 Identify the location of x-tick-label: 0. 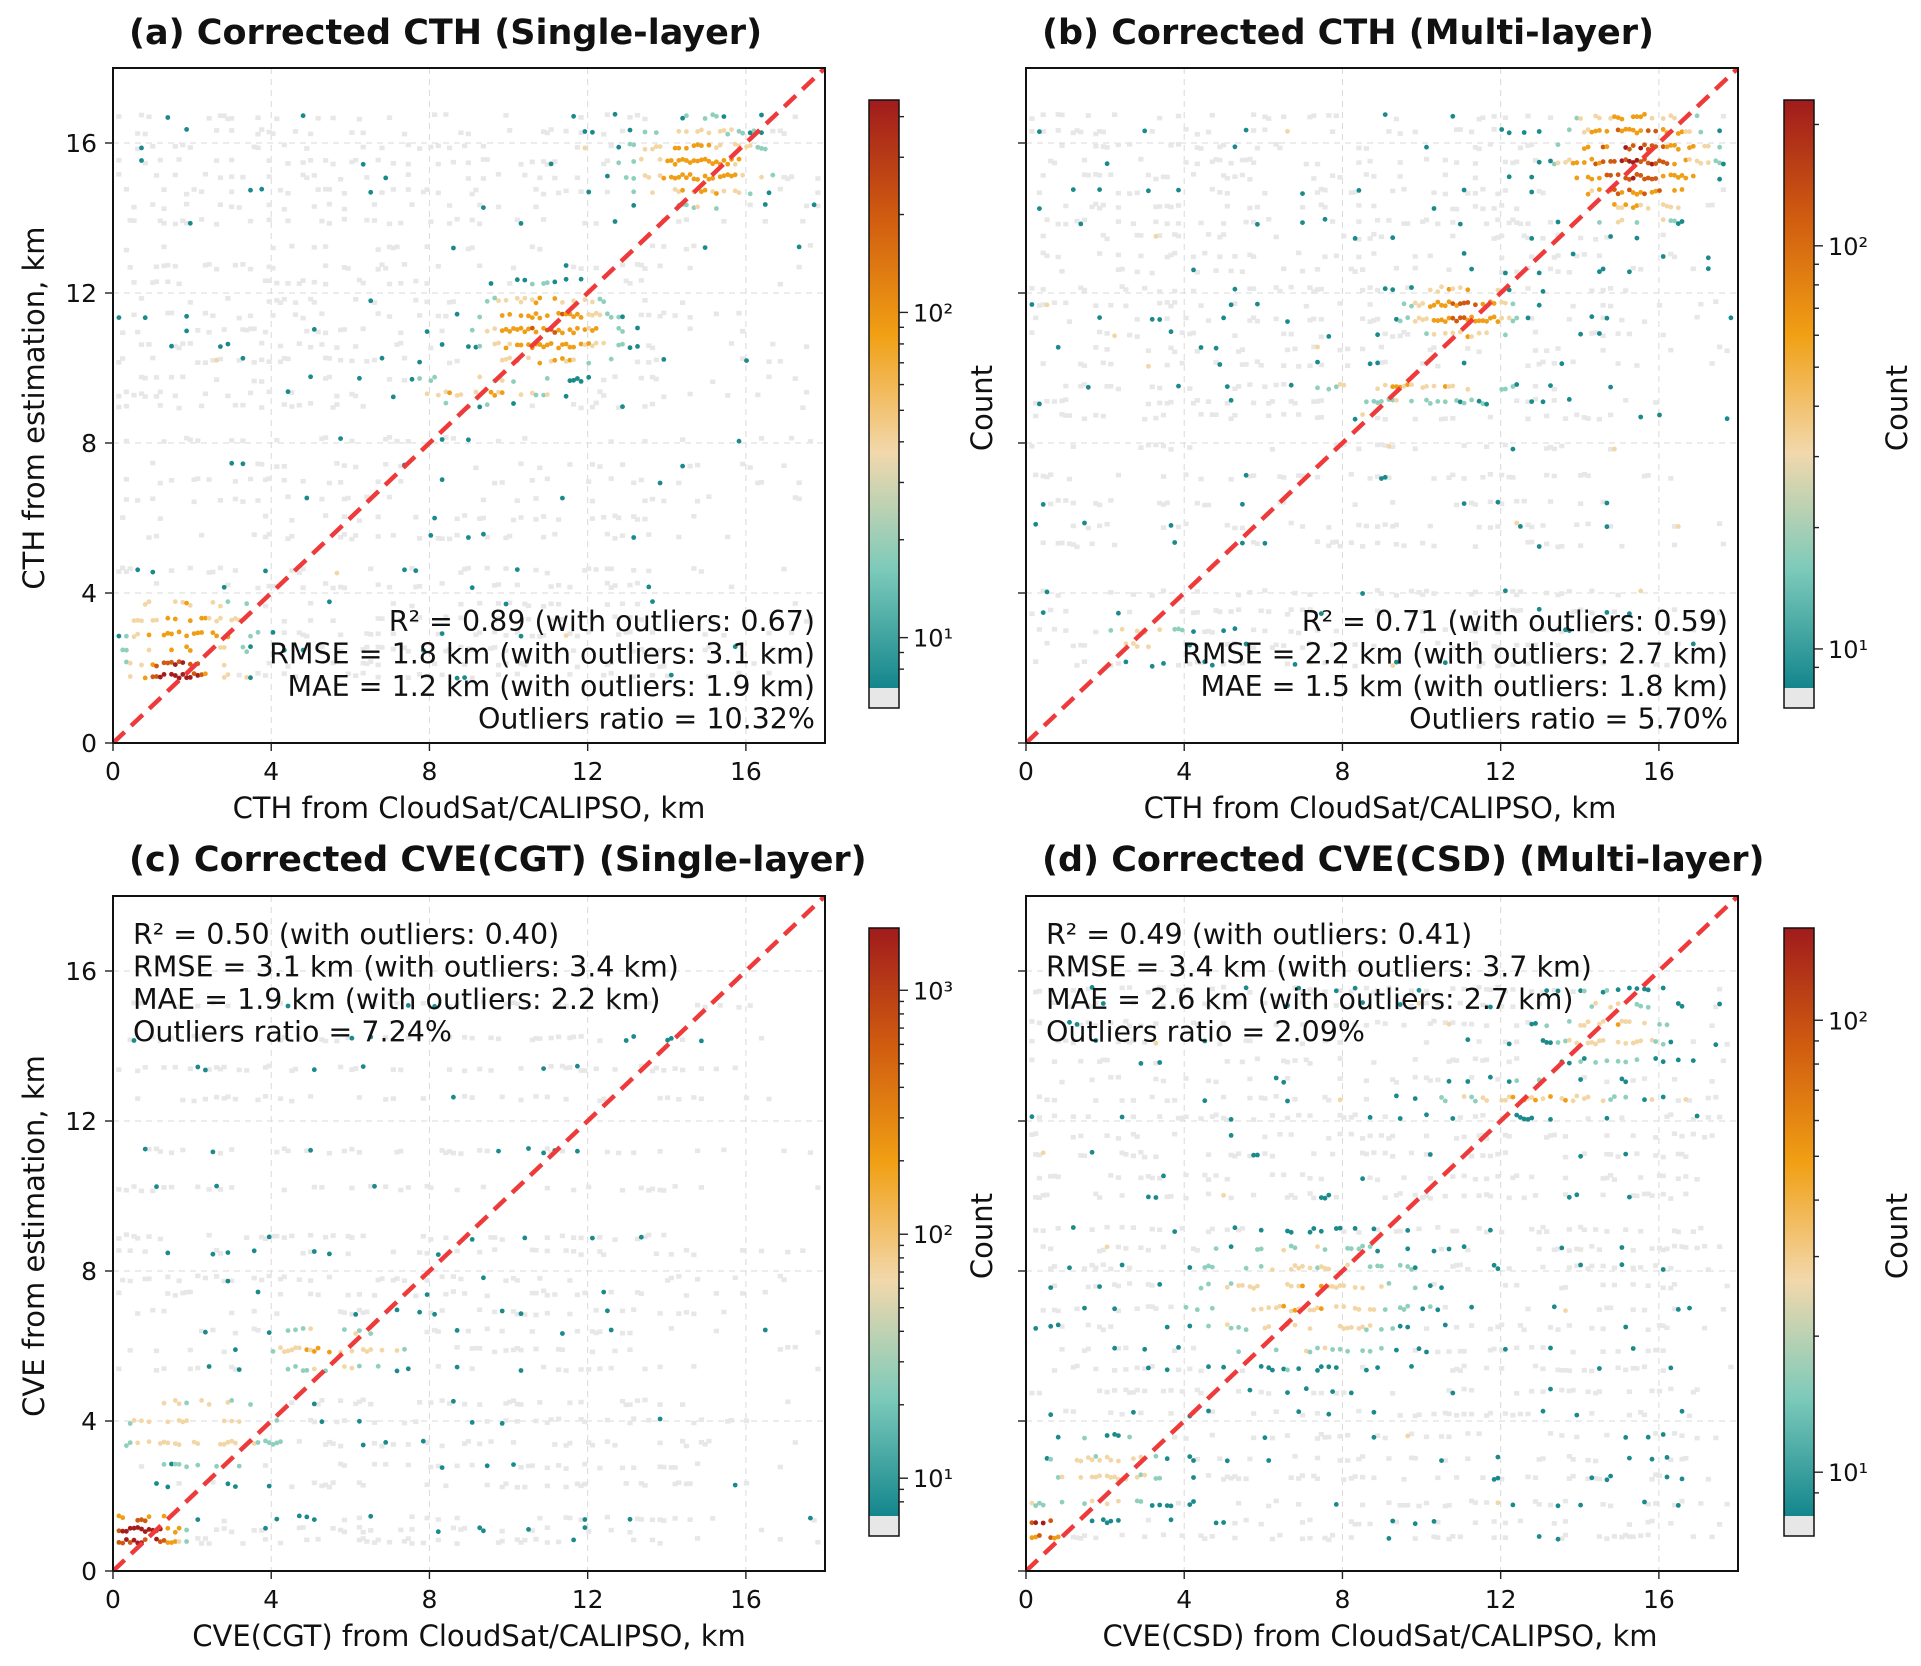
(1026, 771).